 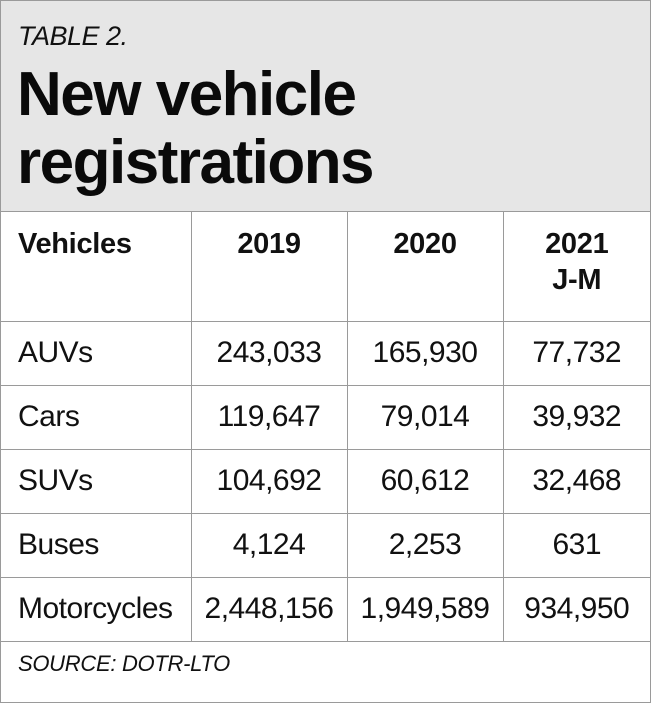 I want to click on table-row: SUVs 104,692 60,612 32,468, so click(x=325, y=481).